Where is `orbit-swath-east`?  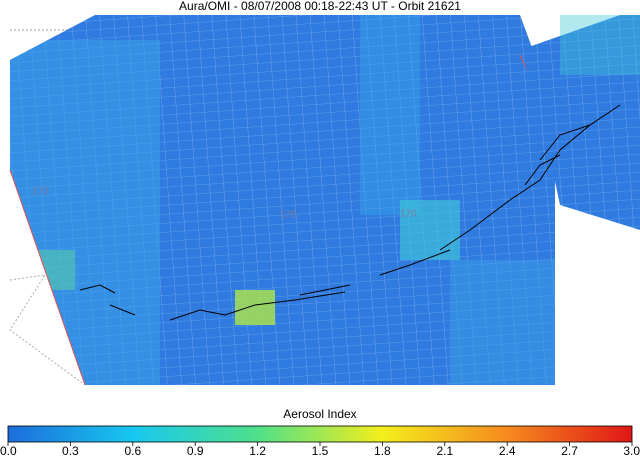 orbit-swath-east is located at coordinates (580, 122).